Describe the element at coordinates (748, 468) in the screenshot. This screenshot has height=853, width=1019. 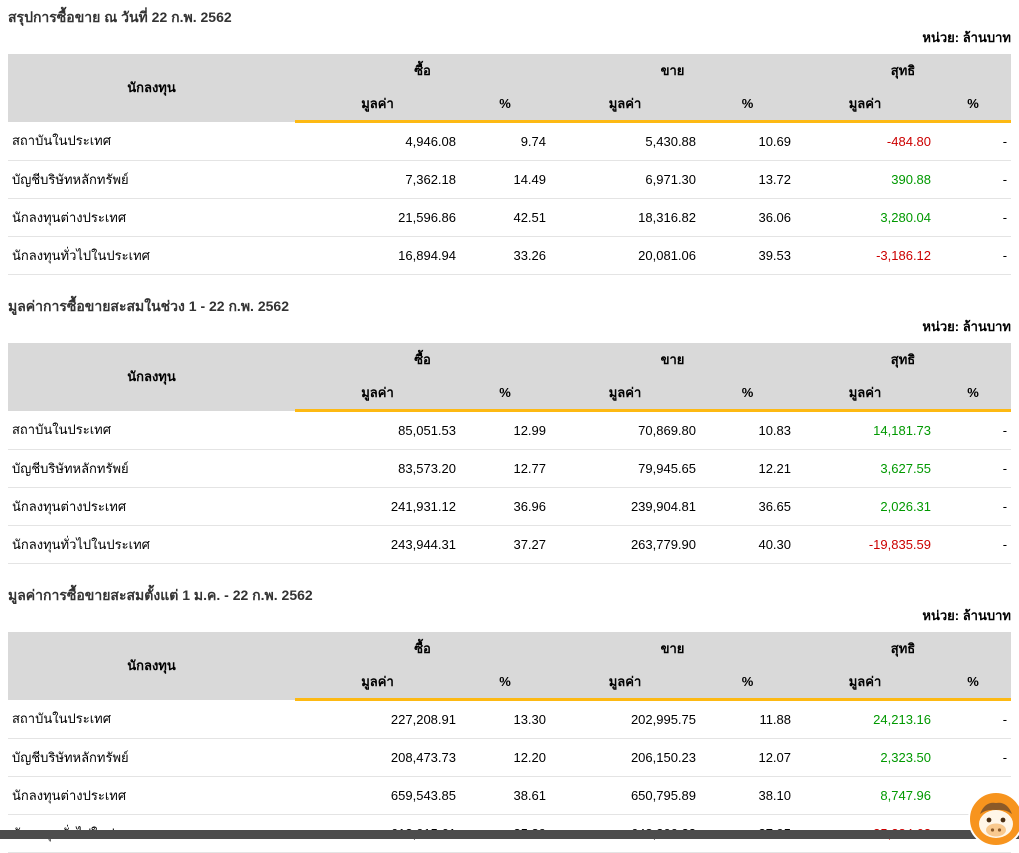
I see `sell-percent-cell: 12.21` at that location.